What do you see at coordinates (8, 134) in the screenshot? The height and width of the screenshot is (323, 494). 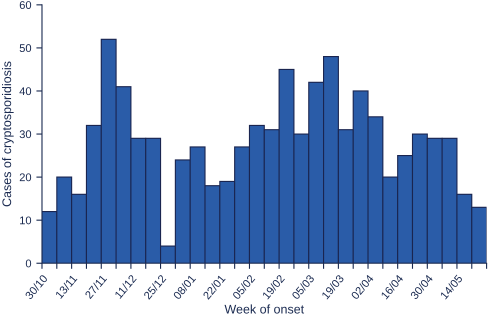 I see `y-axis-title: Cases of cryptosporidiosis` at bounding box center [8, 134].